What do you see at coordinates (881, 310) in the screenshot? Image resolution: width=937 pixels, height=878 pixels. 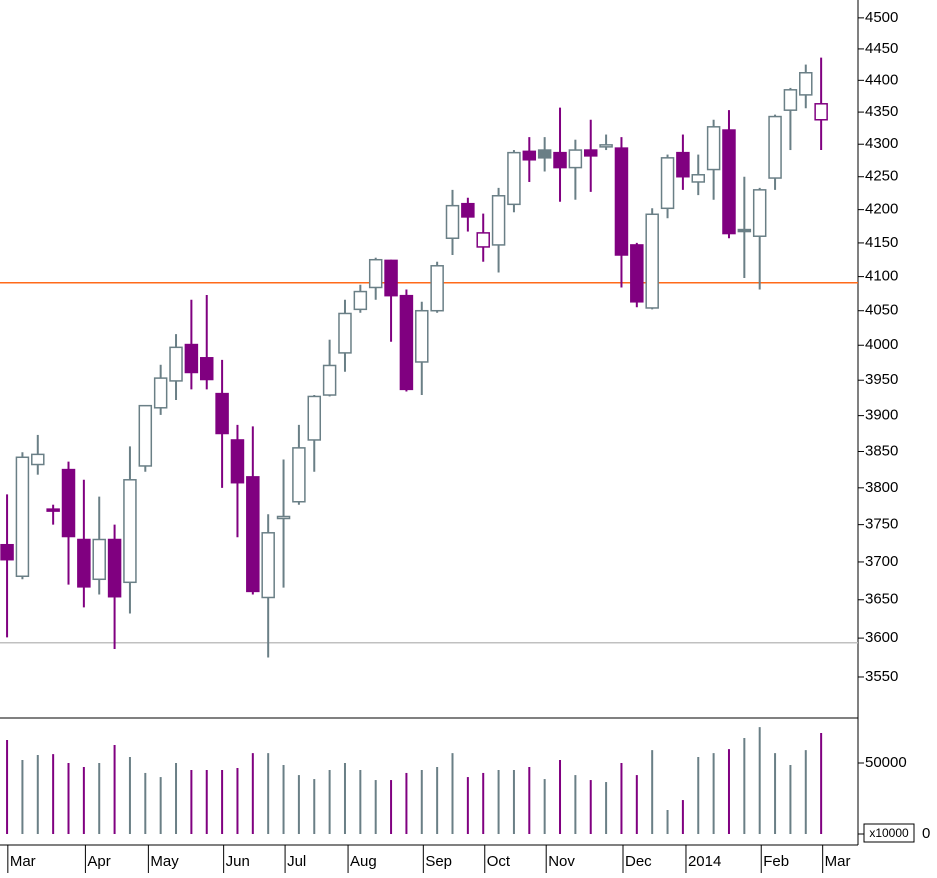 I see `y-tick-label: 4050` at bounding box center [881, 310].